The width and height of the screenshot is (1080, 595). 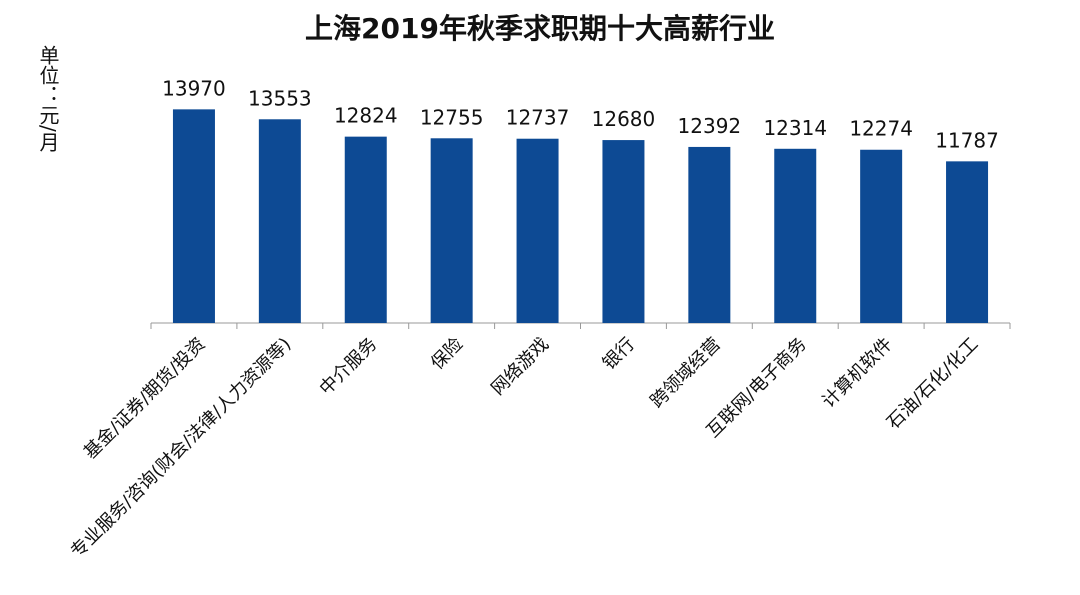 What do you see at coordinates (48, 98) in the screenshot?
I see `y-axis-label: 单位：元/月` at bounding box center [48, 98].